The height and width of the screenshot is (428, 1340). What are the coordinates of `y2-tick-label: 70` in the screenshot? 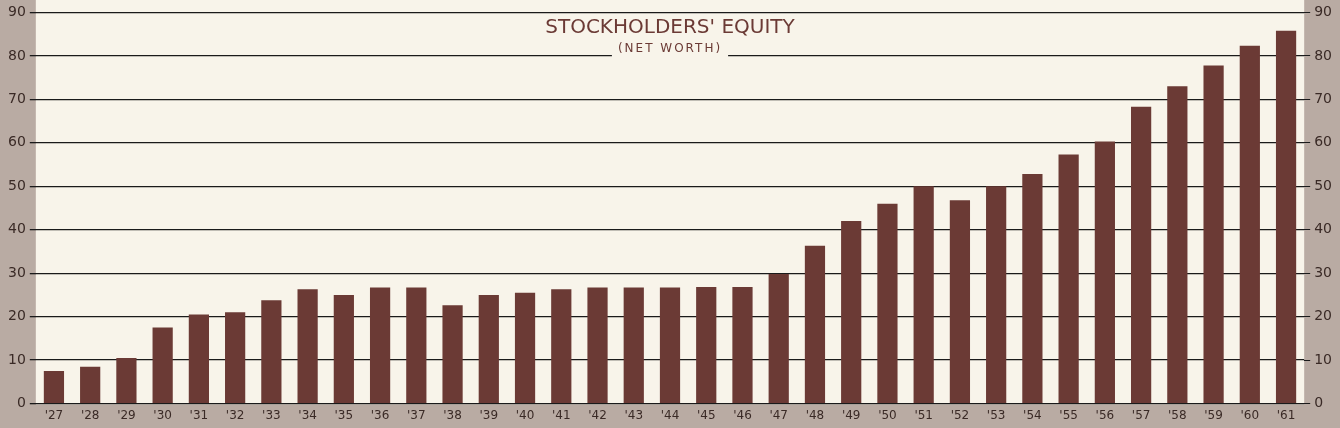 It's located at (16, 97).